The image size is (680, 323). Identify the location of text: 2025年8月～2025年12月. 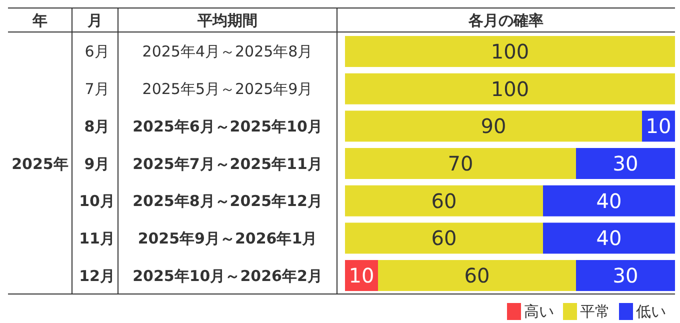
(227, 201).